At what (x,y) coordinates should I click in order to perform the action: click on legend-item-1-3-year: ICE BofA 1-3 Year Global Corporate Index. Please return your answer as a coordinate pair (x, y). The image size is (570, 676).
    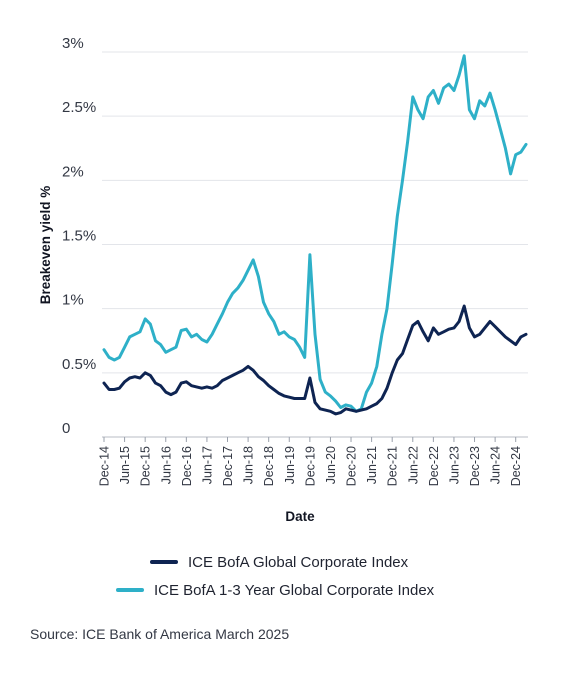
    Looking at the image, I should click on (285, 590).